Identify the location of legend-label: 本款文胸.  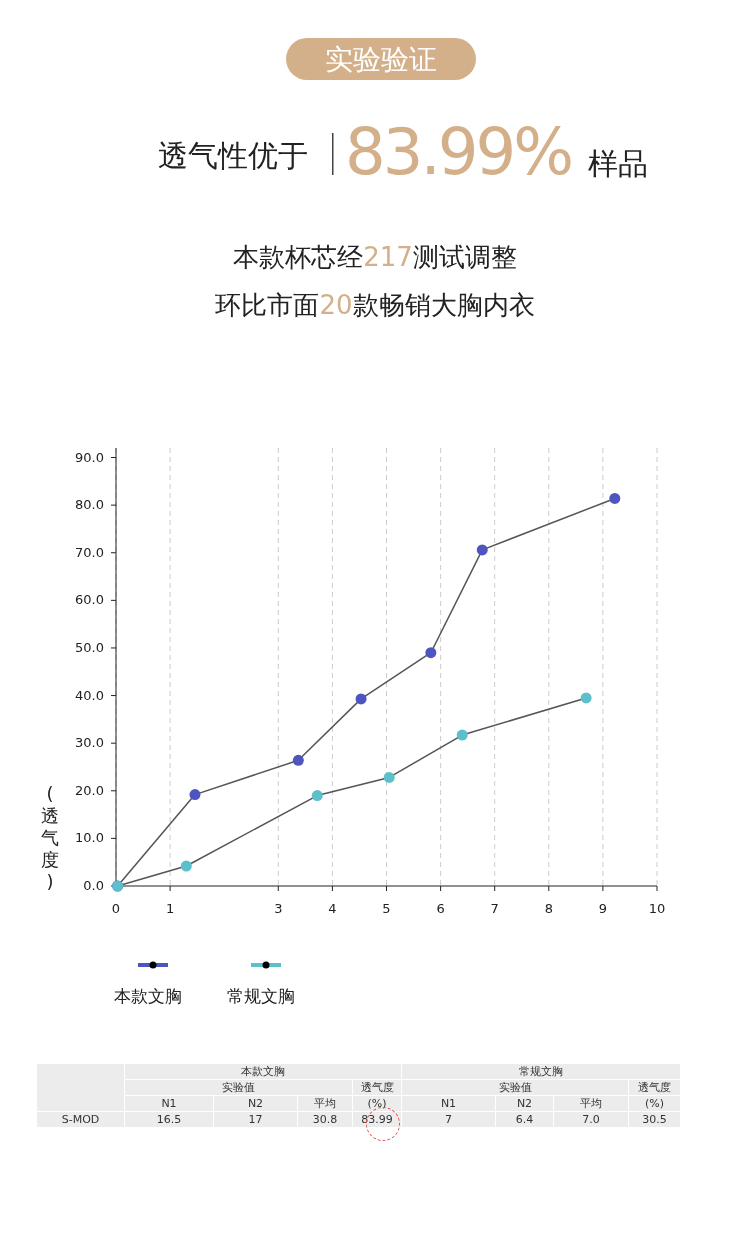
(148, 996).